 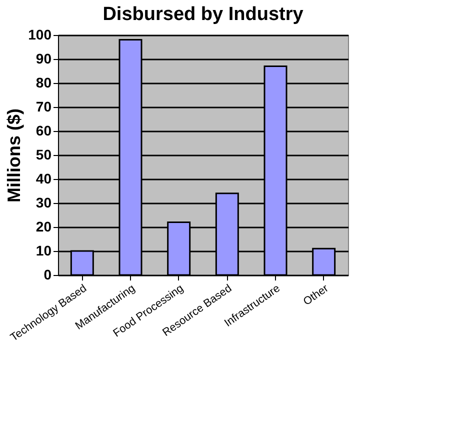 I want to click on chart-title: Disbursed by Industry, so click(x=203, y=14).